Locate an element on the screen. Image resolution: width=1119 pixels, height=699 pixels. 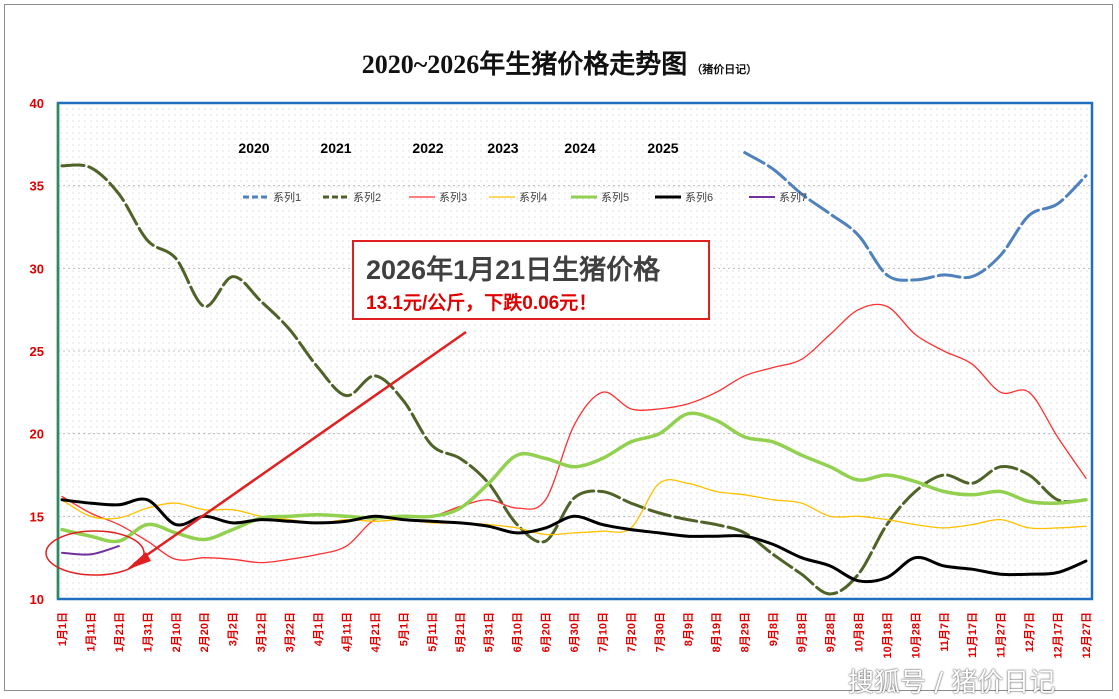
x-tick-label: 7月10日 is located at coordinates (602, 632).